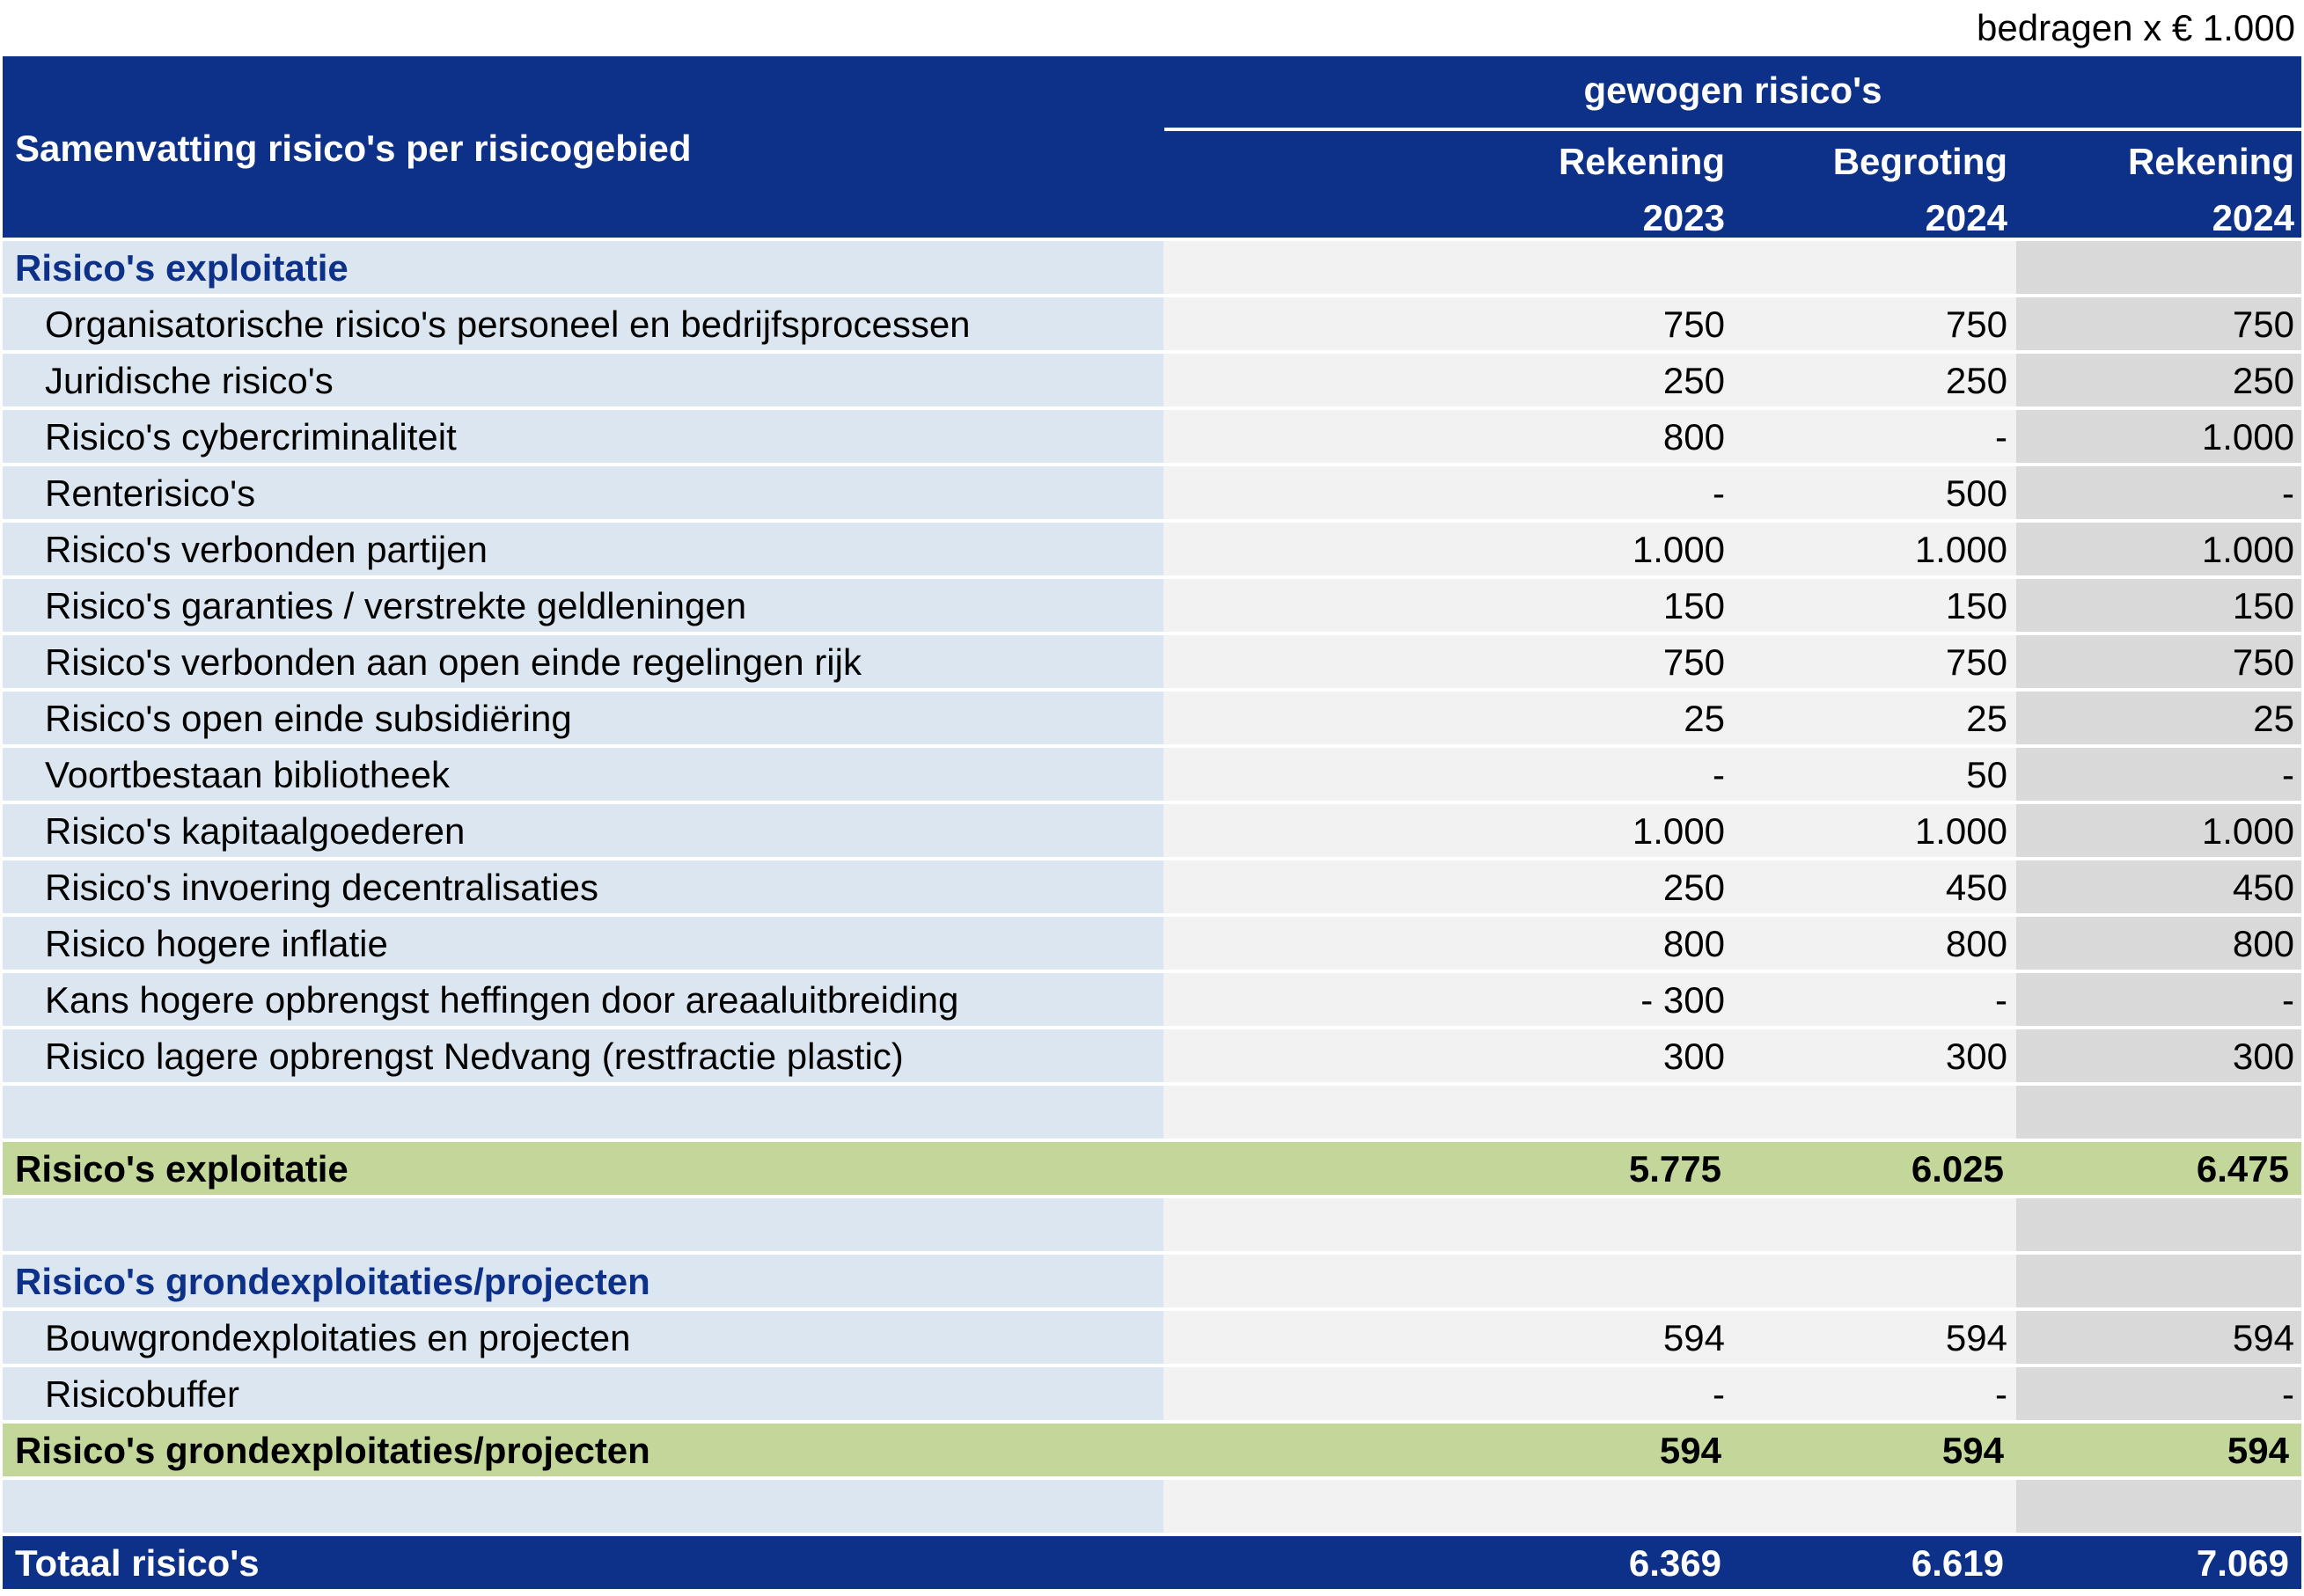 The height and width of the screenshot is (1596, 2304). What do you see at coordinates (1733, 91) in the screenshot?
I see `column-group-header: gewogen risico's` at bounding box center [1733, 91].